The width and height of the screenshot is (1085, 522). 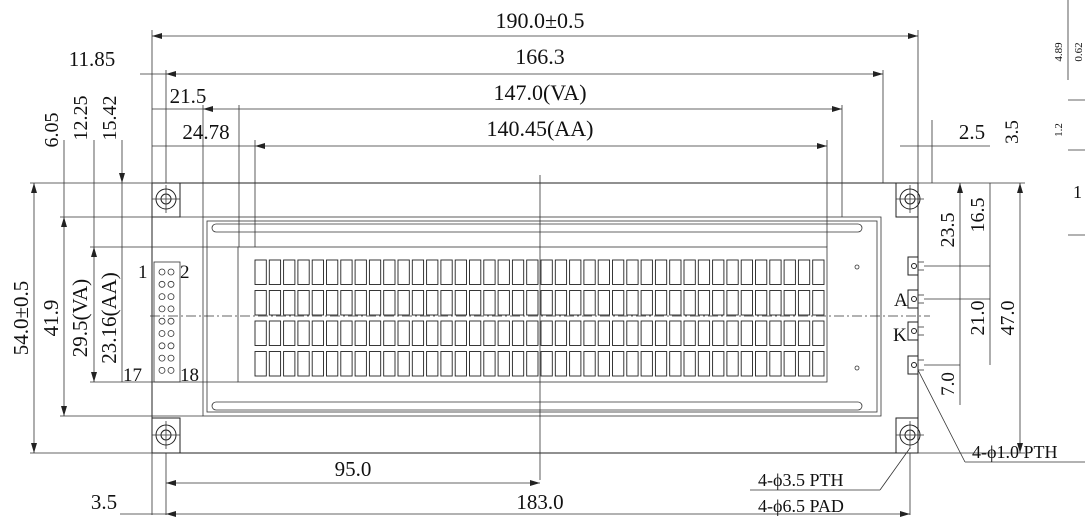 I want to click on mounting-hole-top-left, so click(x=166, y=200).